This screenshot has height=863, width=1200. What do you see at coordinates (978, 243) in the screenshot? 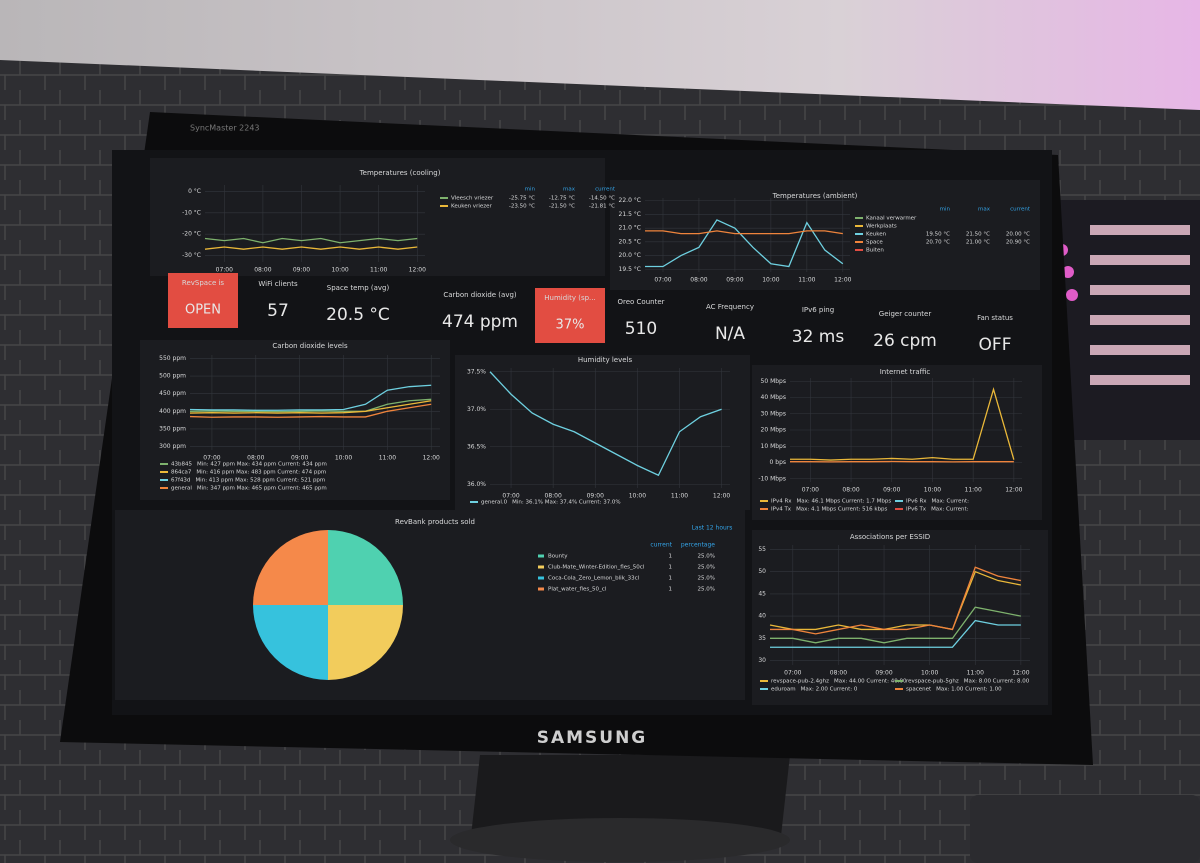
I see `legend-stat: 21.00 °C` at bounding box center [978, 243].